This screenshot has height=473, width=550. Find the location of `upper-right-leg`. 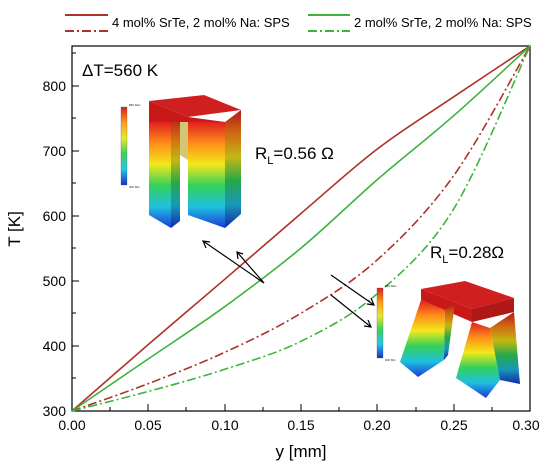

upper-right-leg is located at coordinates (206, 175).